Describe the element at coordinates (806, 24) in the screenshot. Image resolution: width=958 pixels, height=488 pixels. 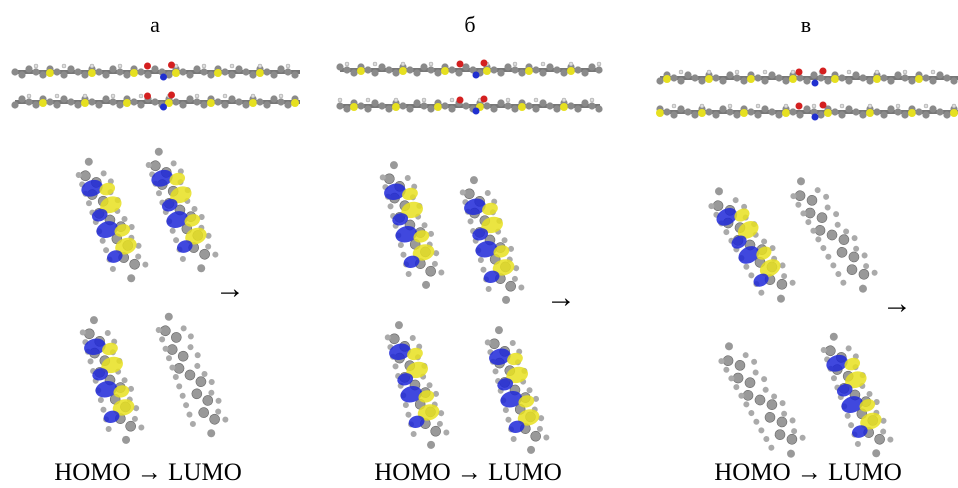
I see `panel-label: в` at that location.